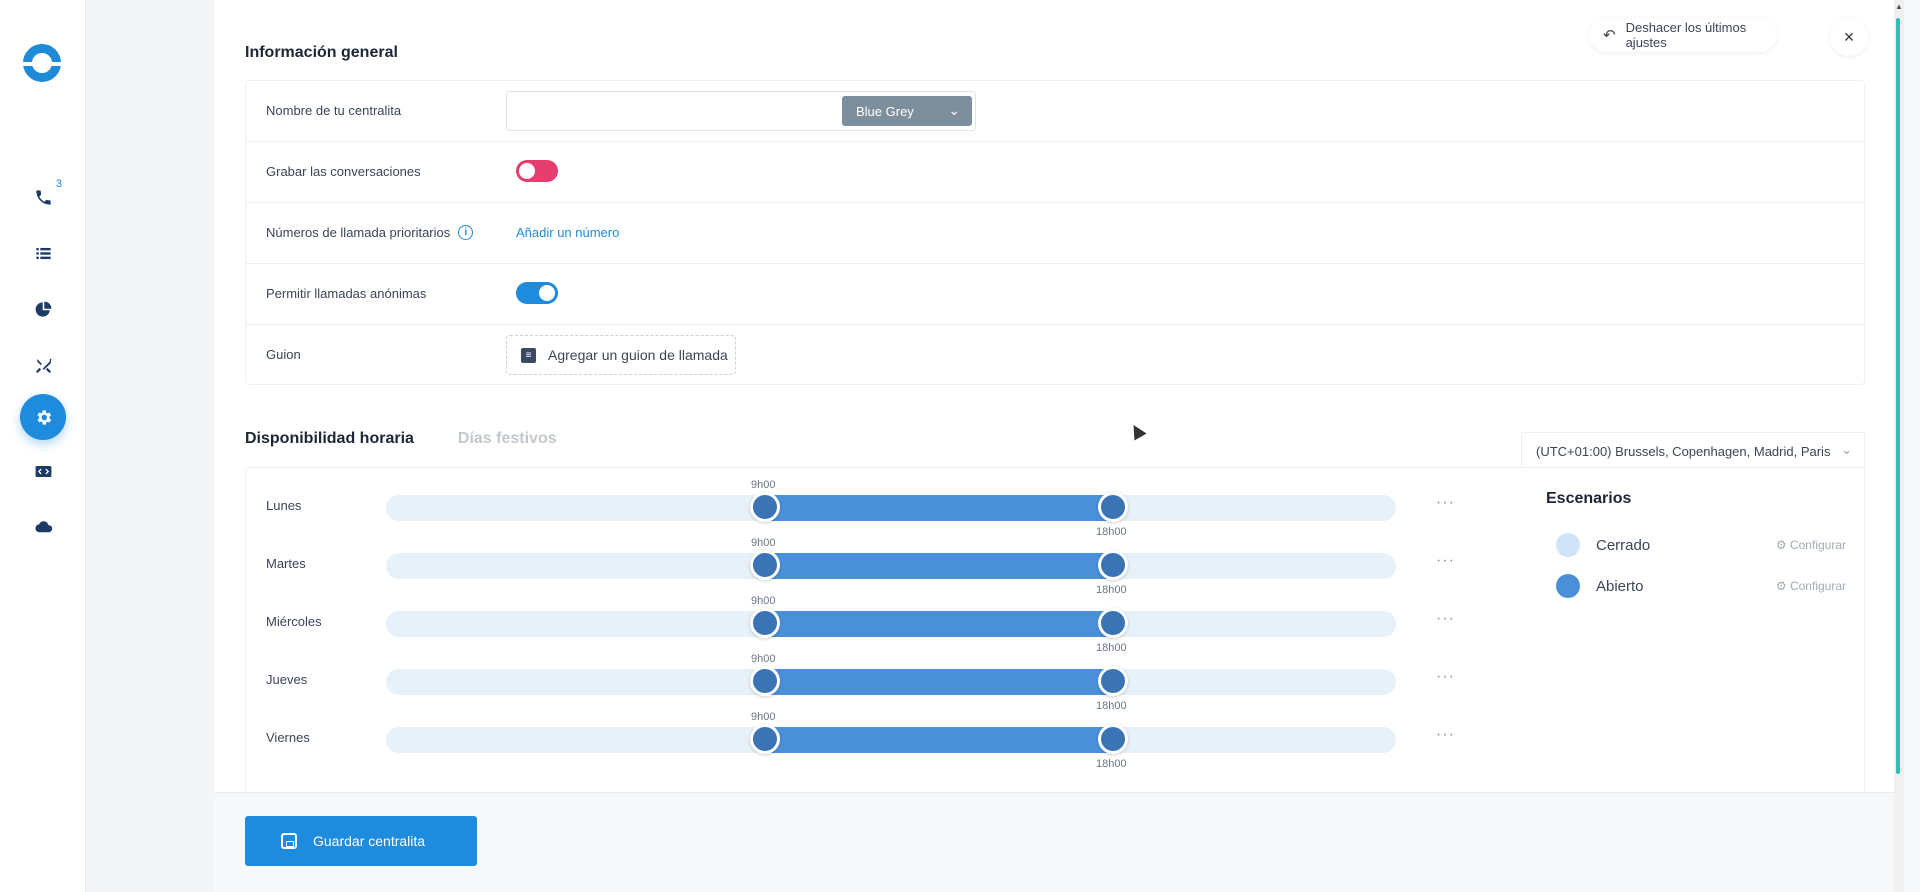  I want to click on scroll-up-icon: ▲, so click(1899, 6).